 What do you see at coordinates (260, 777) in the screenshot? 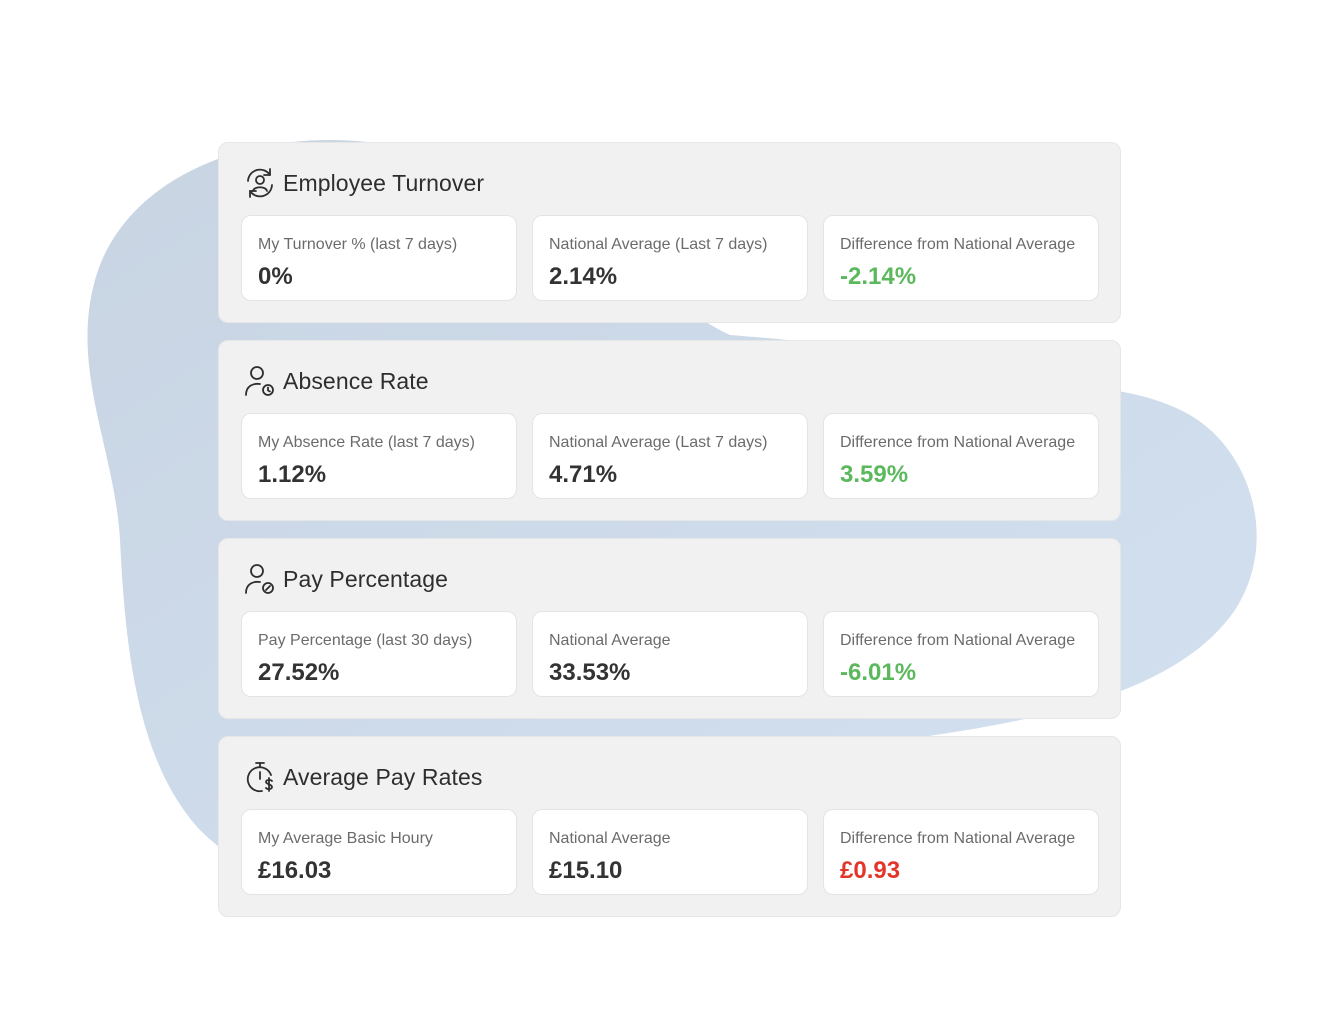
I see `stopwatch-dollar-icon` at bounding box center [260, 777].